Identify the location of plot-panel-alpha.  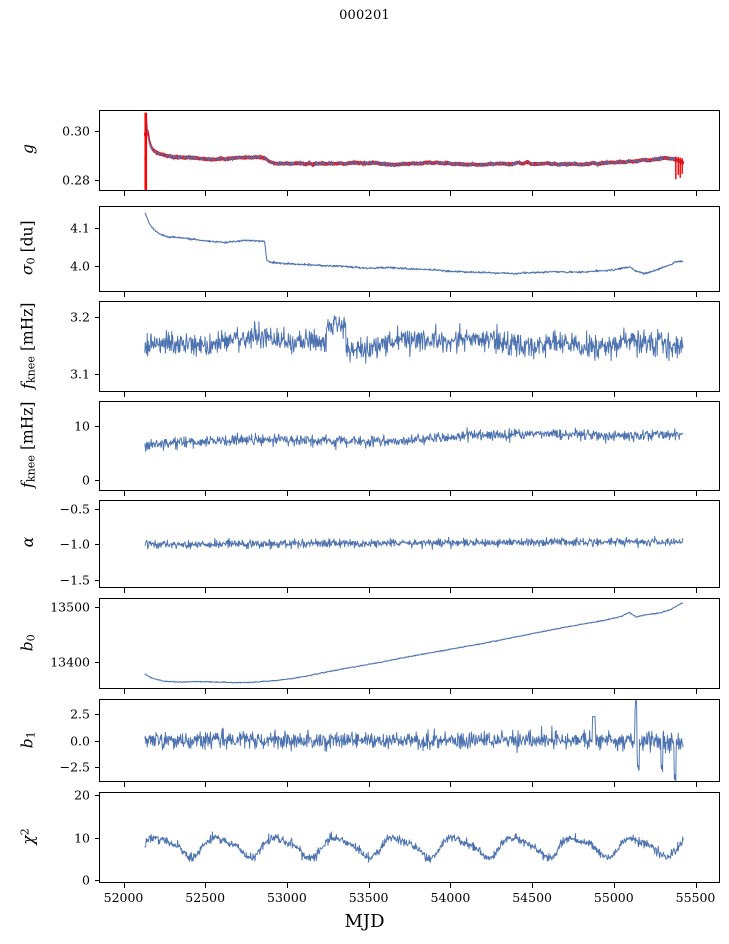
(409, 544).